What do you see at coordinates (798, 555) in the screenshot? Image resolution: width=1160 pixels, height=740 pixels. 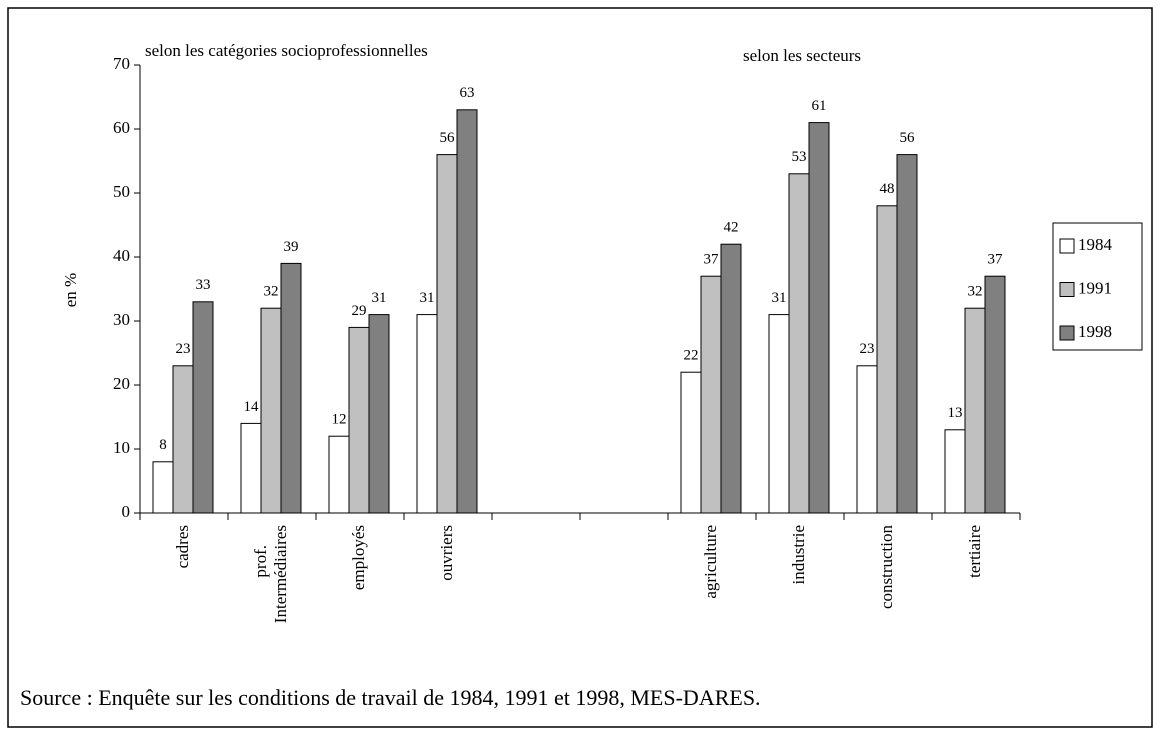 I see `x-tick-label: industrie` at bounding box center [798, 555].